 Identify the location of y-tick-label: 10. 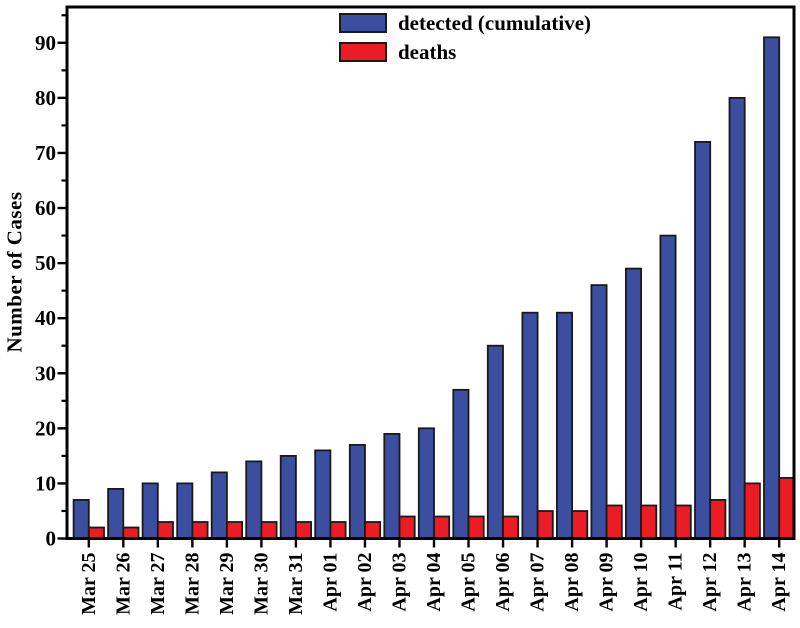
(45, 483).